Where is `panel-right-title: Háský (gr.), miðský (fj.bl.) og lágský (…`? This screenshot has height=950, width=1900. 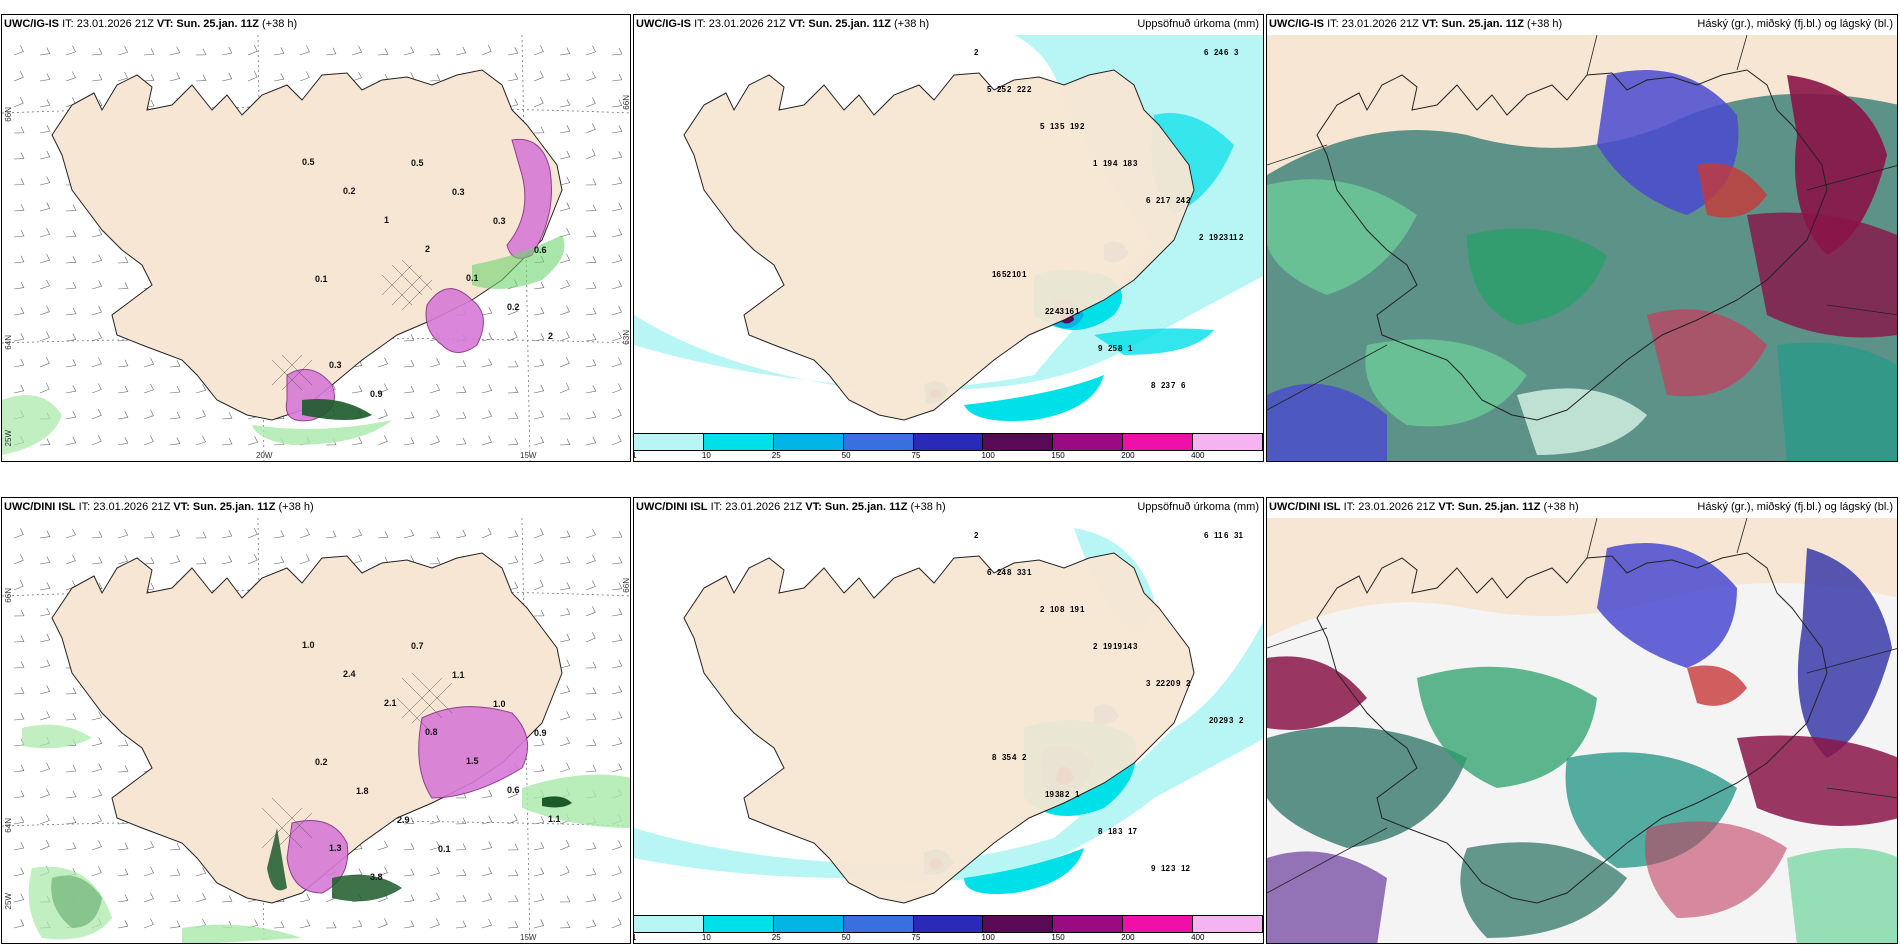
panel-right-title: Háský (gr.), miðský (fj.bl.) og lágský (… is located at coordinates (1795, 24).